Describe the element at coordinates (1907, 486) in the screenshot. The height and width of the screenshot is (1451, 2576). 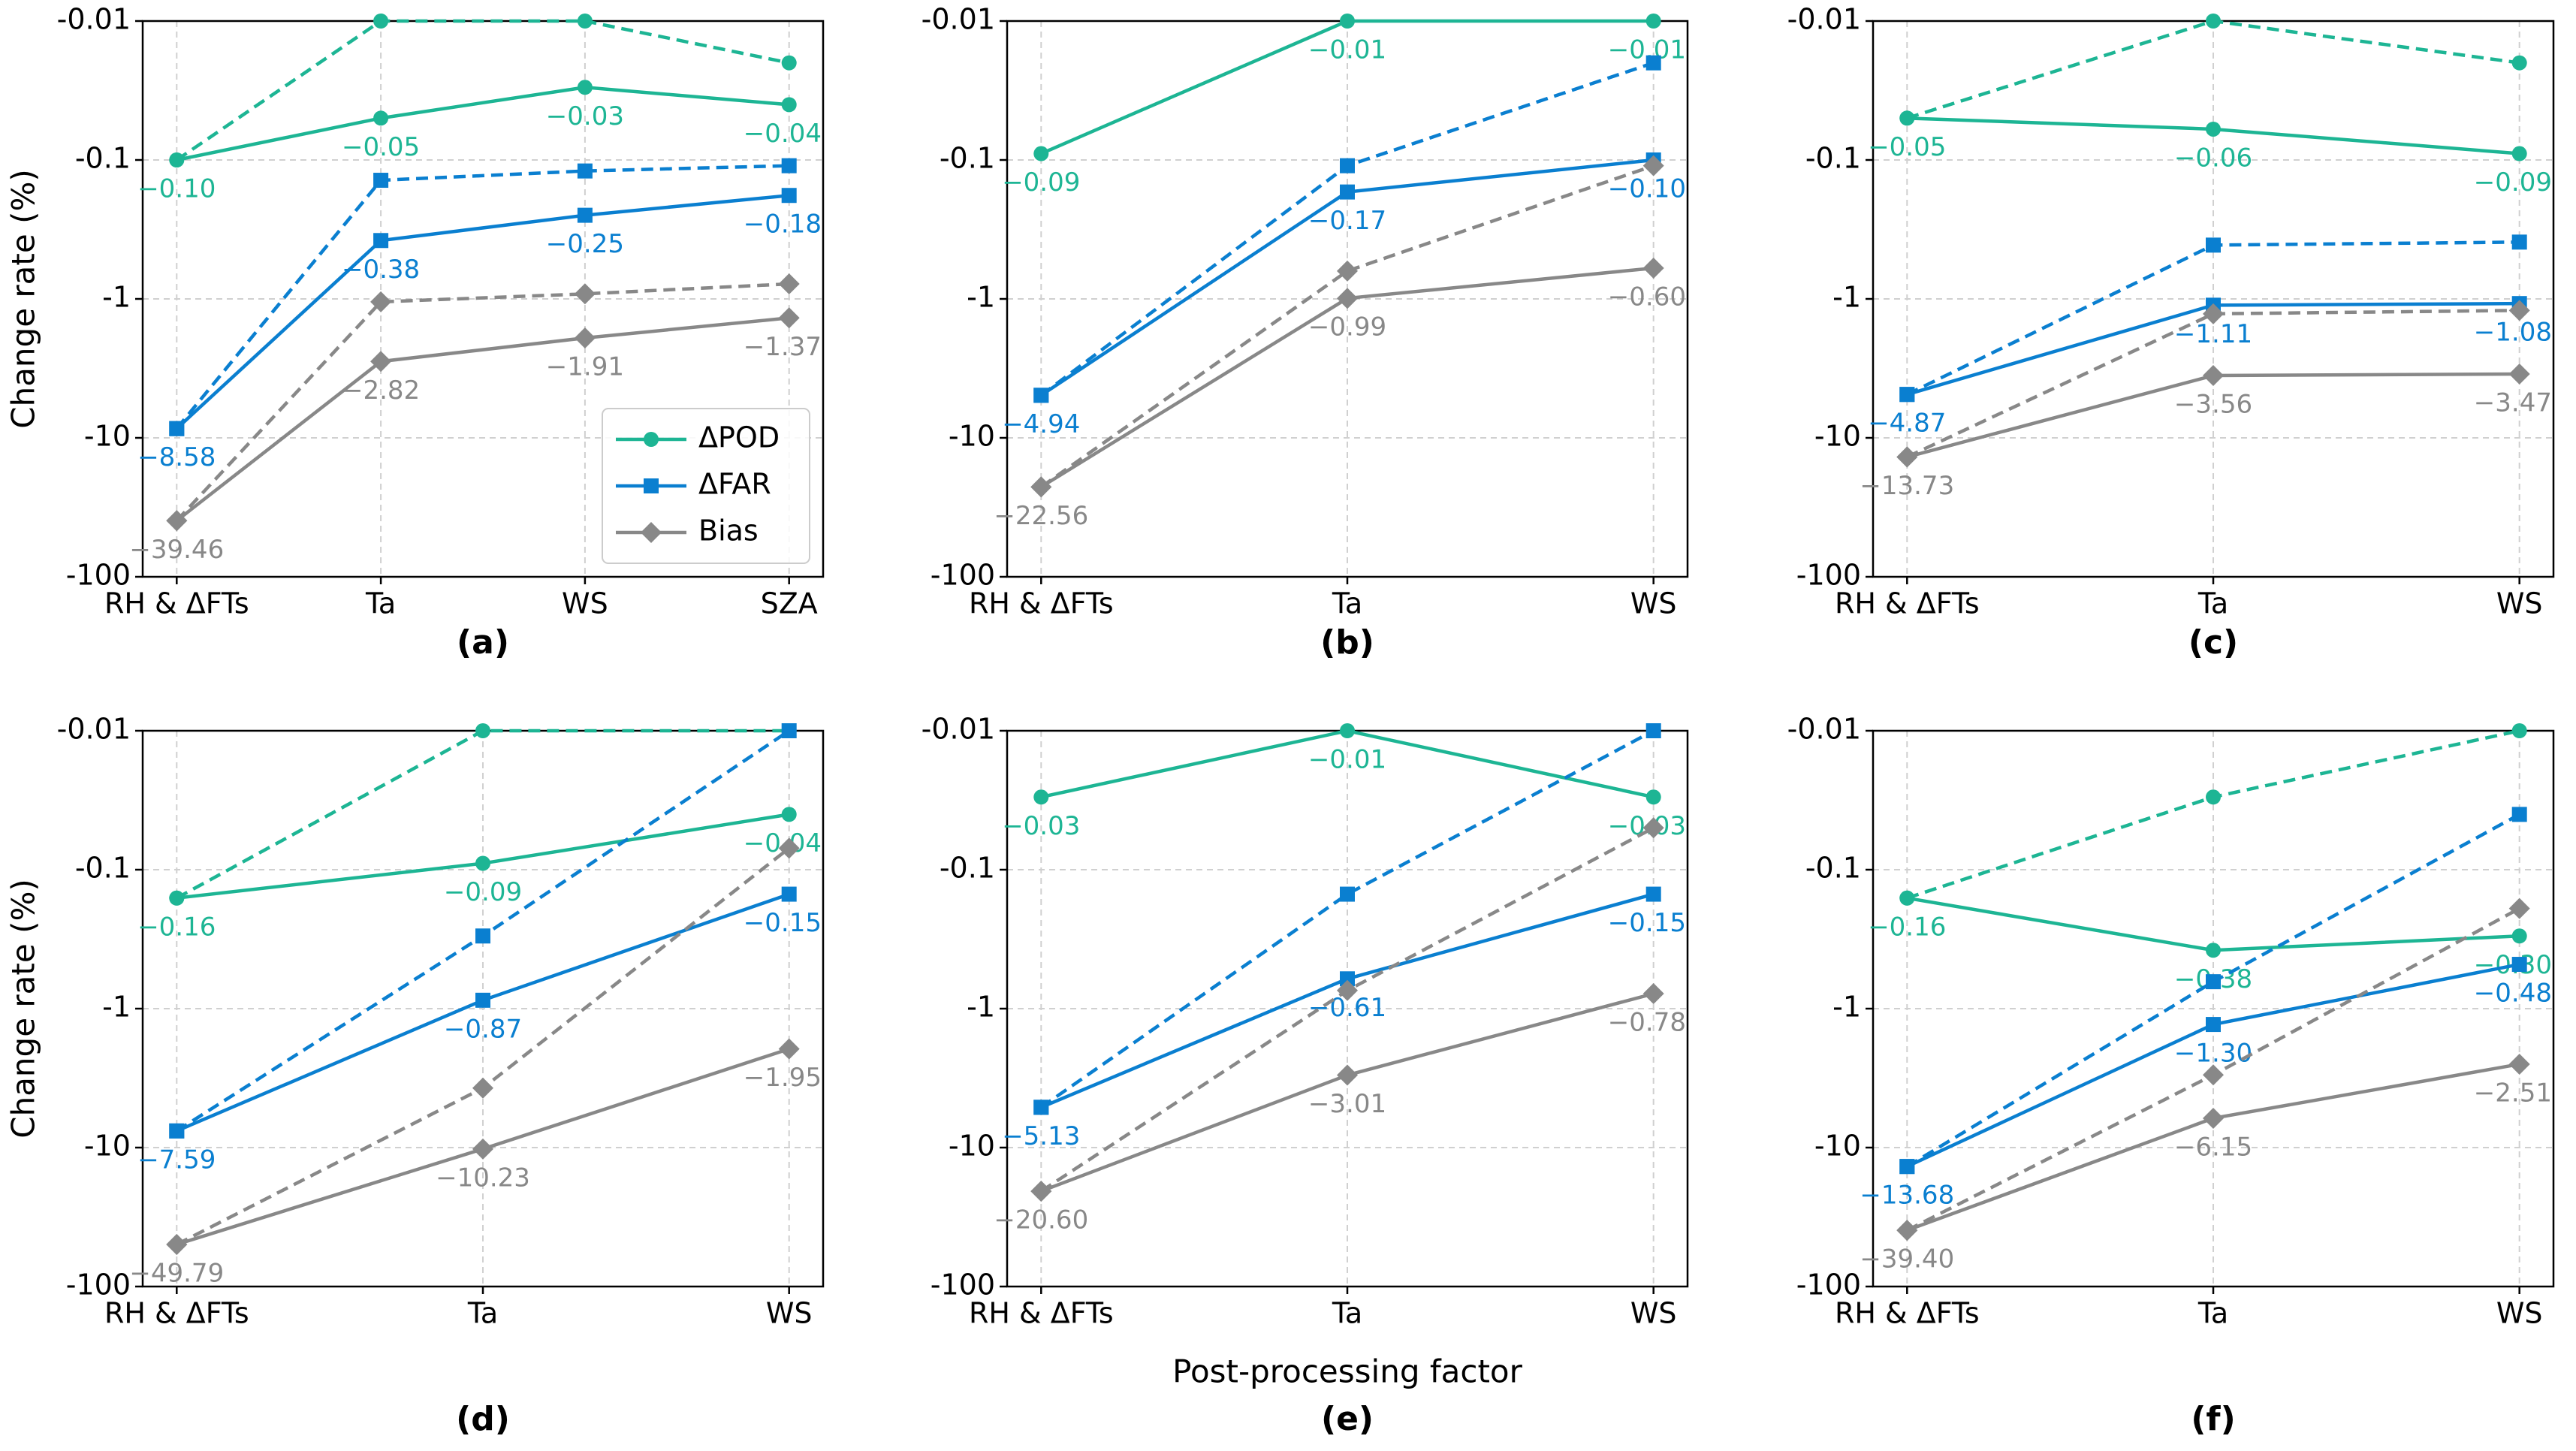
I see `data-label: −13.73` at that location.